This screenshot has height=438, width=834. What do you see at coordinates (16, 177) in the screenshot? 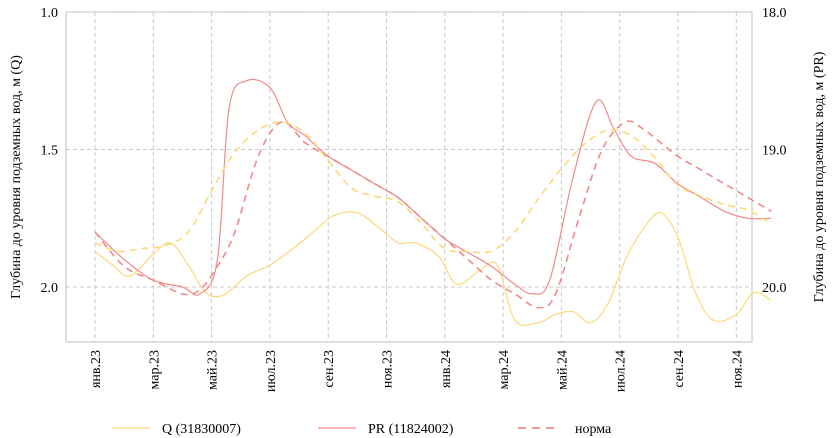
I see `left-axis-title: Глубина до уровня подземных вод, м (Q)` at bounding box center [16, 177].